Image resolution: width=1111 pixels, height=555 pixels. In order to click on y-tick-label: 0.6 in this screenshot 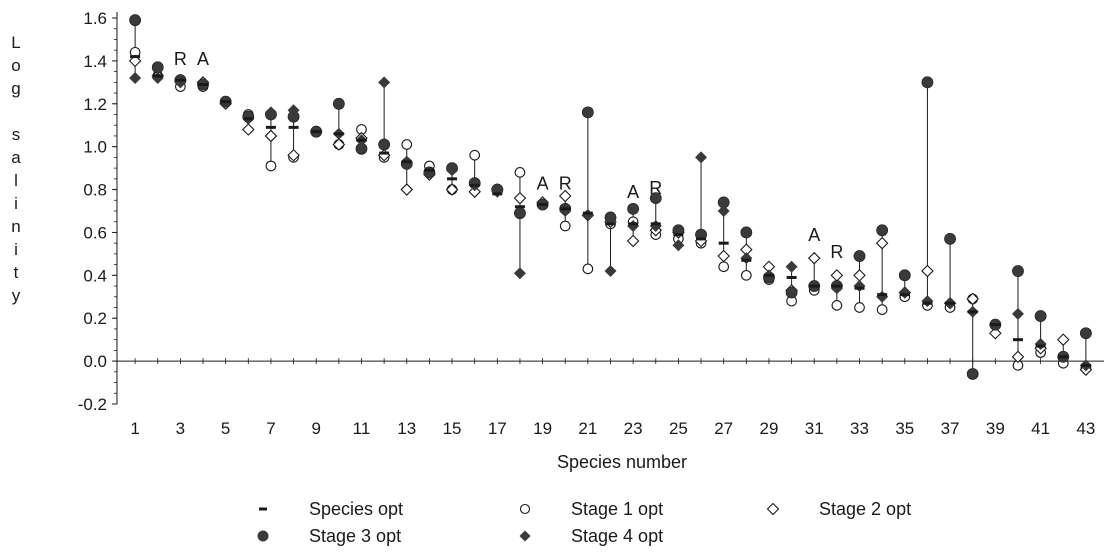, I will do `click(95, 232)`.